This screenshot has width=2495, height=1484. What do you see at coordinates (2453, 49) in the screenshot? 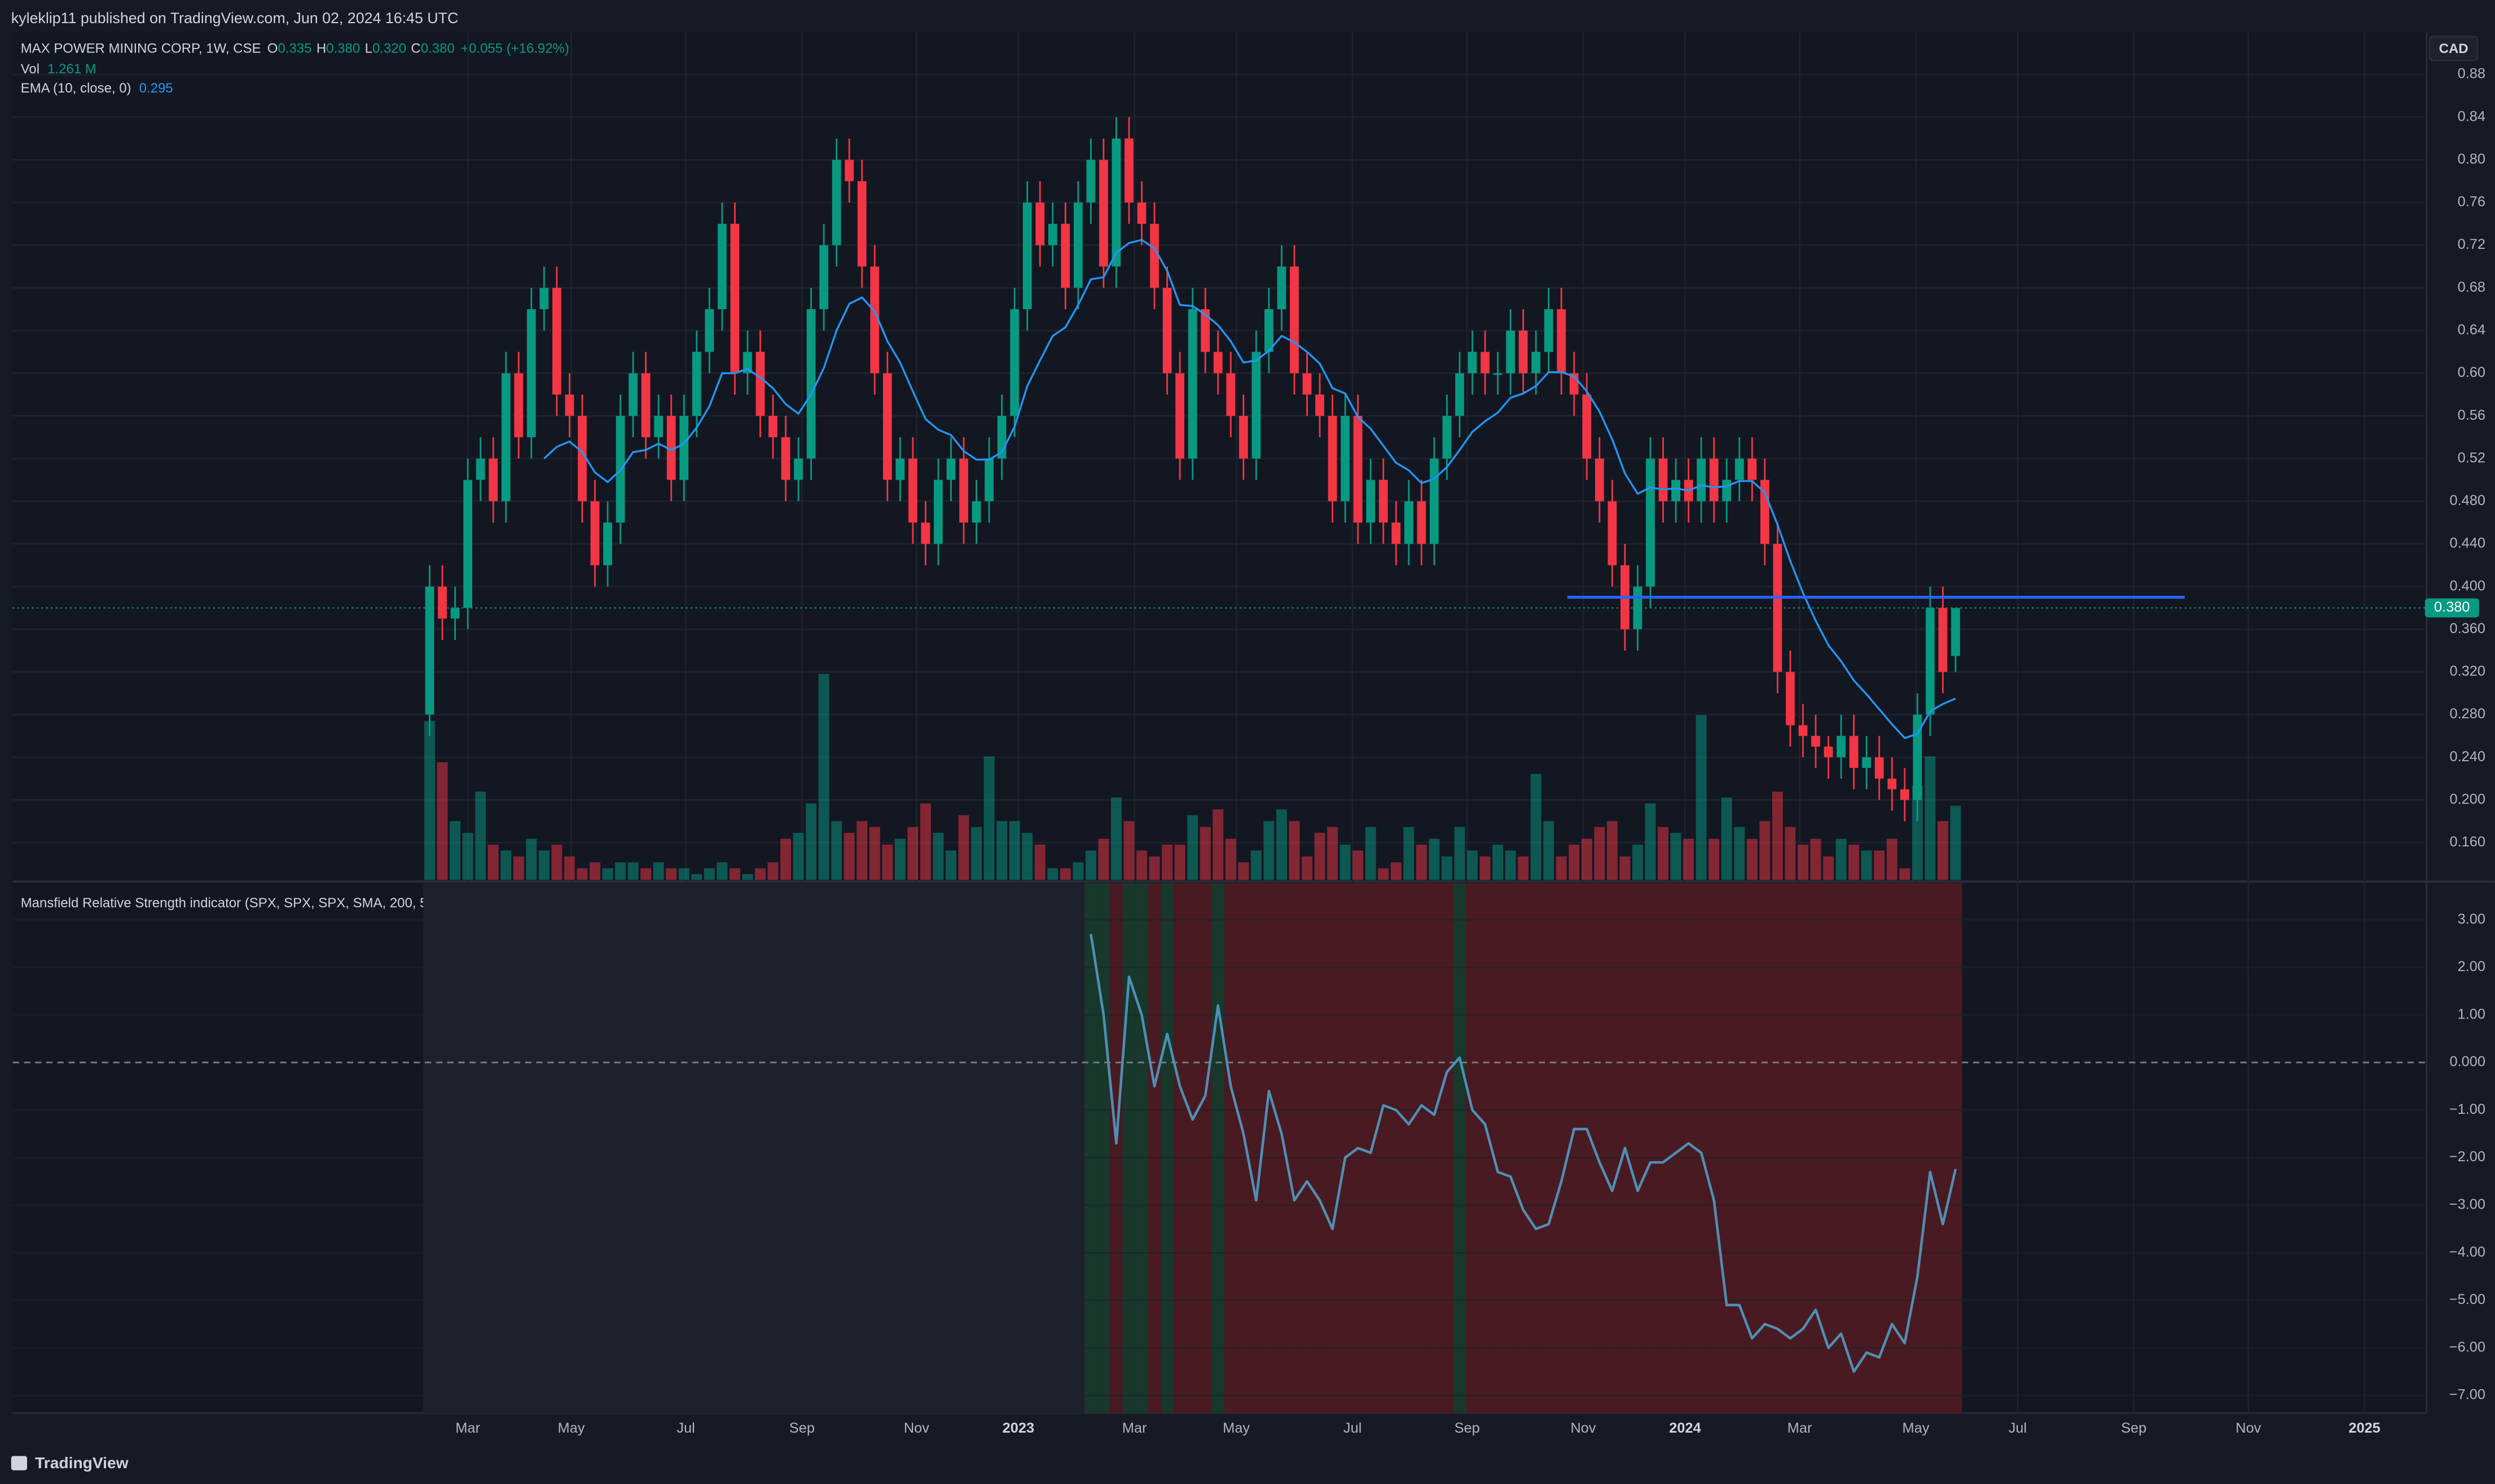
I see `currency-badge` at bounding box center [2453, 49].